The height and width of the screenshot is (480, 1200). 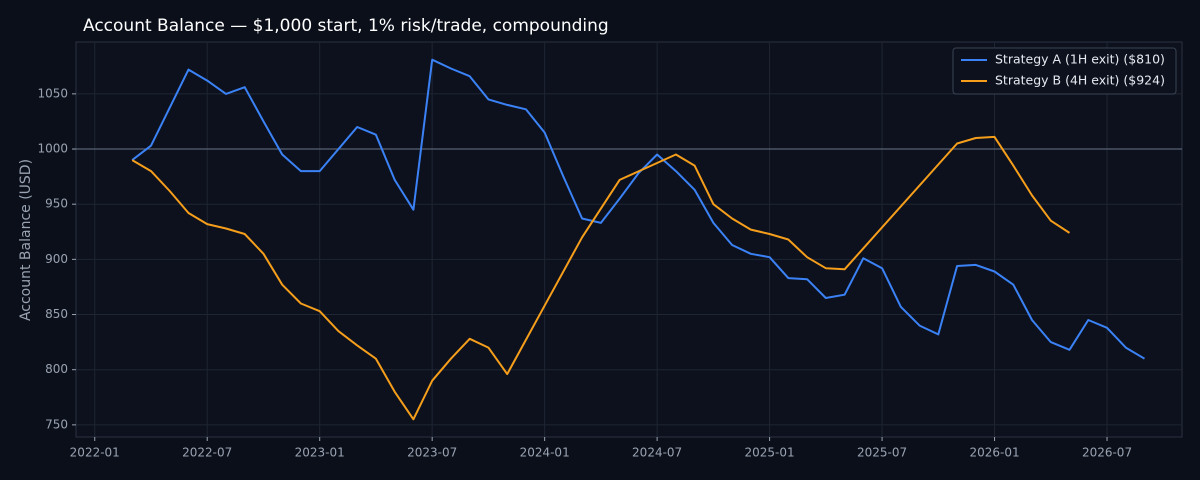 I want to click on x-tick-label: 2025-01, so click(x=770, y=453).